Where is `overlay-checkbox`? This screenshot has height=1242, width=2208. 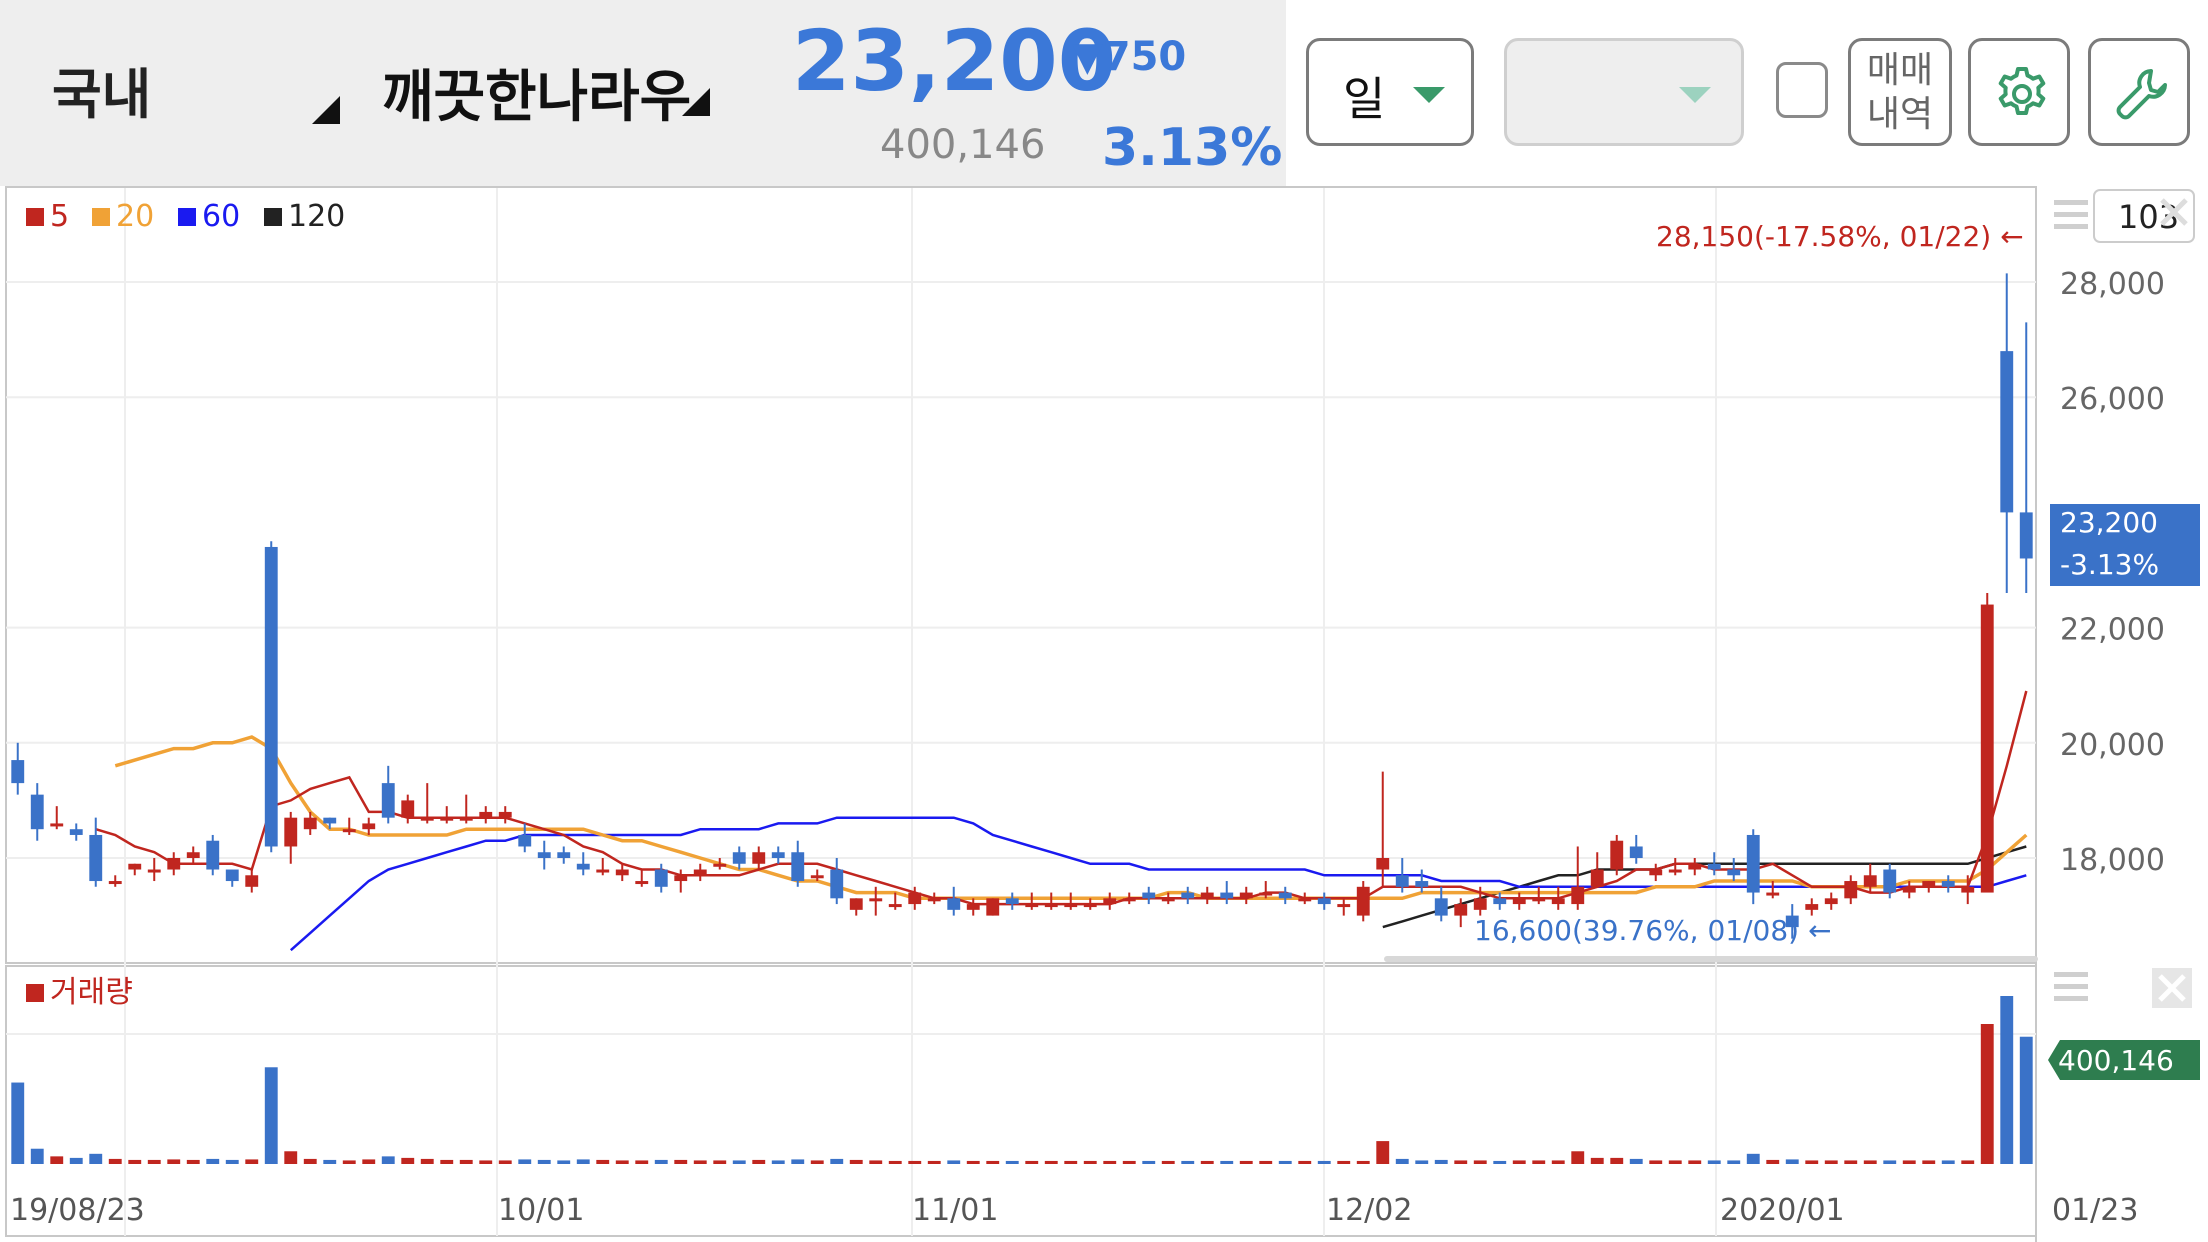
overlay-checkbox is located at coordinates (1802, 90).